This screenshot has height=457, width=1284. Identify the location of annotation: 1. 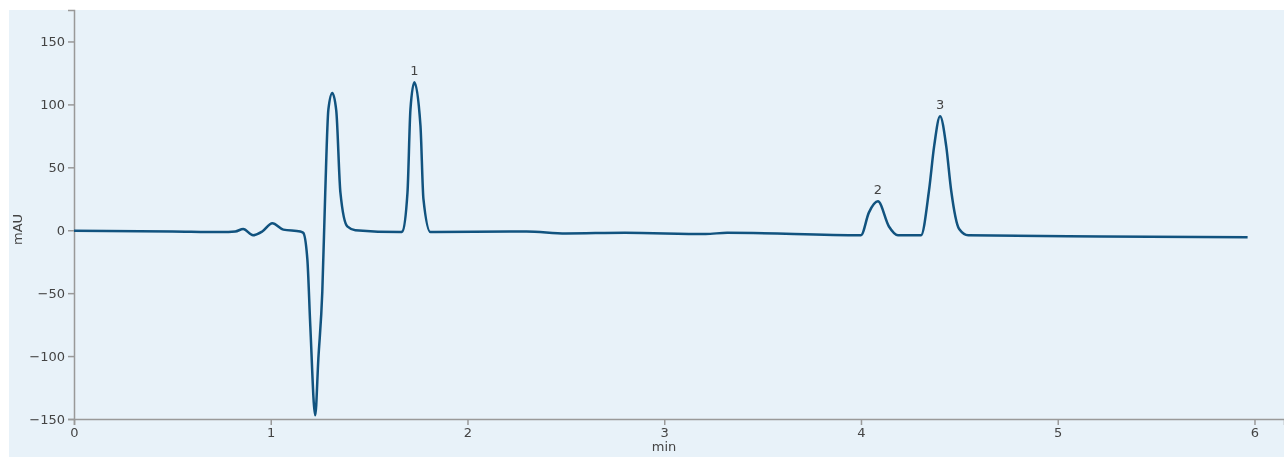
(414, 71).